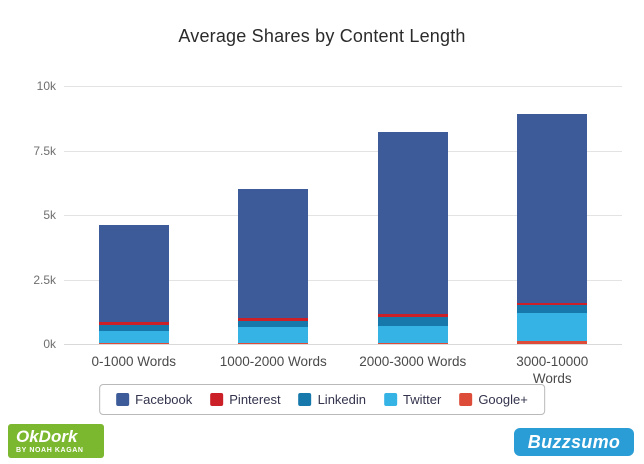 Image resolution: width=644 pixels, height=464 pixels. What do you see at coordinates (164, 399) in the screenshot?
I see `legend-label: Facebook` at bounding box center [164, 399].